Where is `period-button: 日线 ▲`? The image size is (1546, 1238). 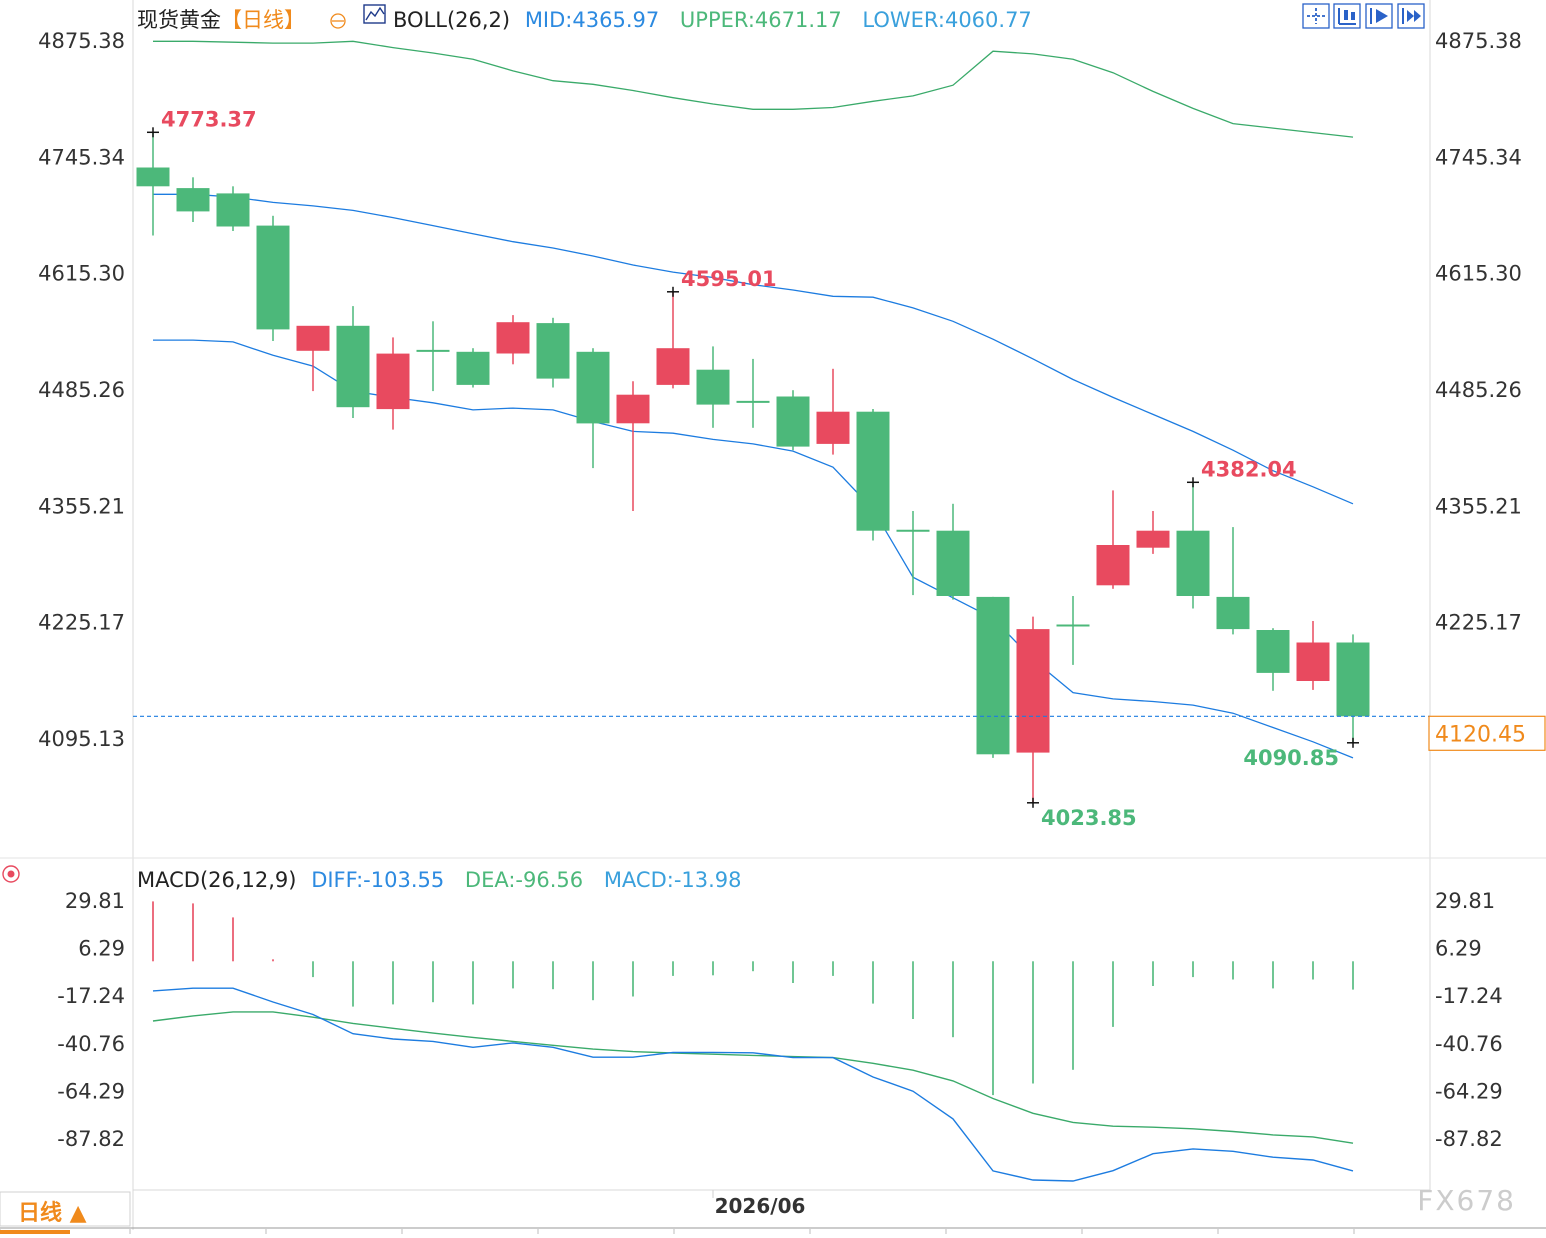
period-button: 日线 ▲ is located at coordinates (65, 1209).